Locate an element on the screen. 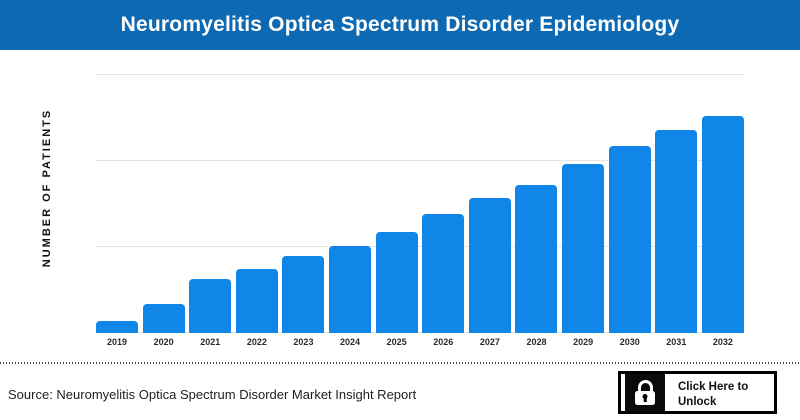  bar-2025 is located at coordinates (396, 282).